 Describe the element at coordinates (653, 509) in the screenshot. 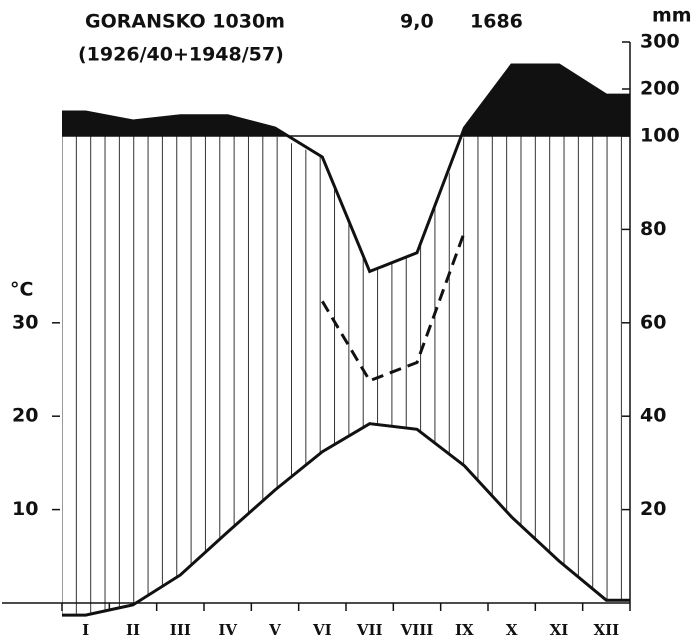

I see `y2-tick-label: 20` at that location.